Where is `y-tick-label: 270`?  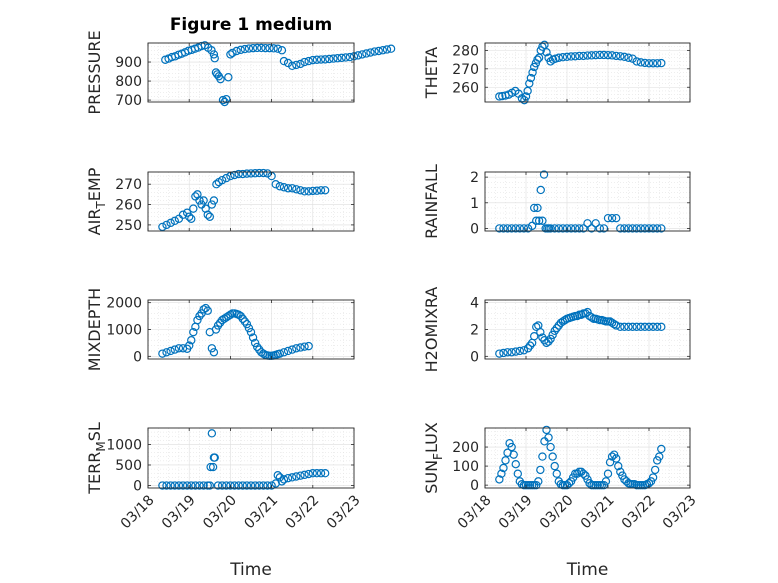
y-tick-label: 270 is located at coordinates (128, 185).